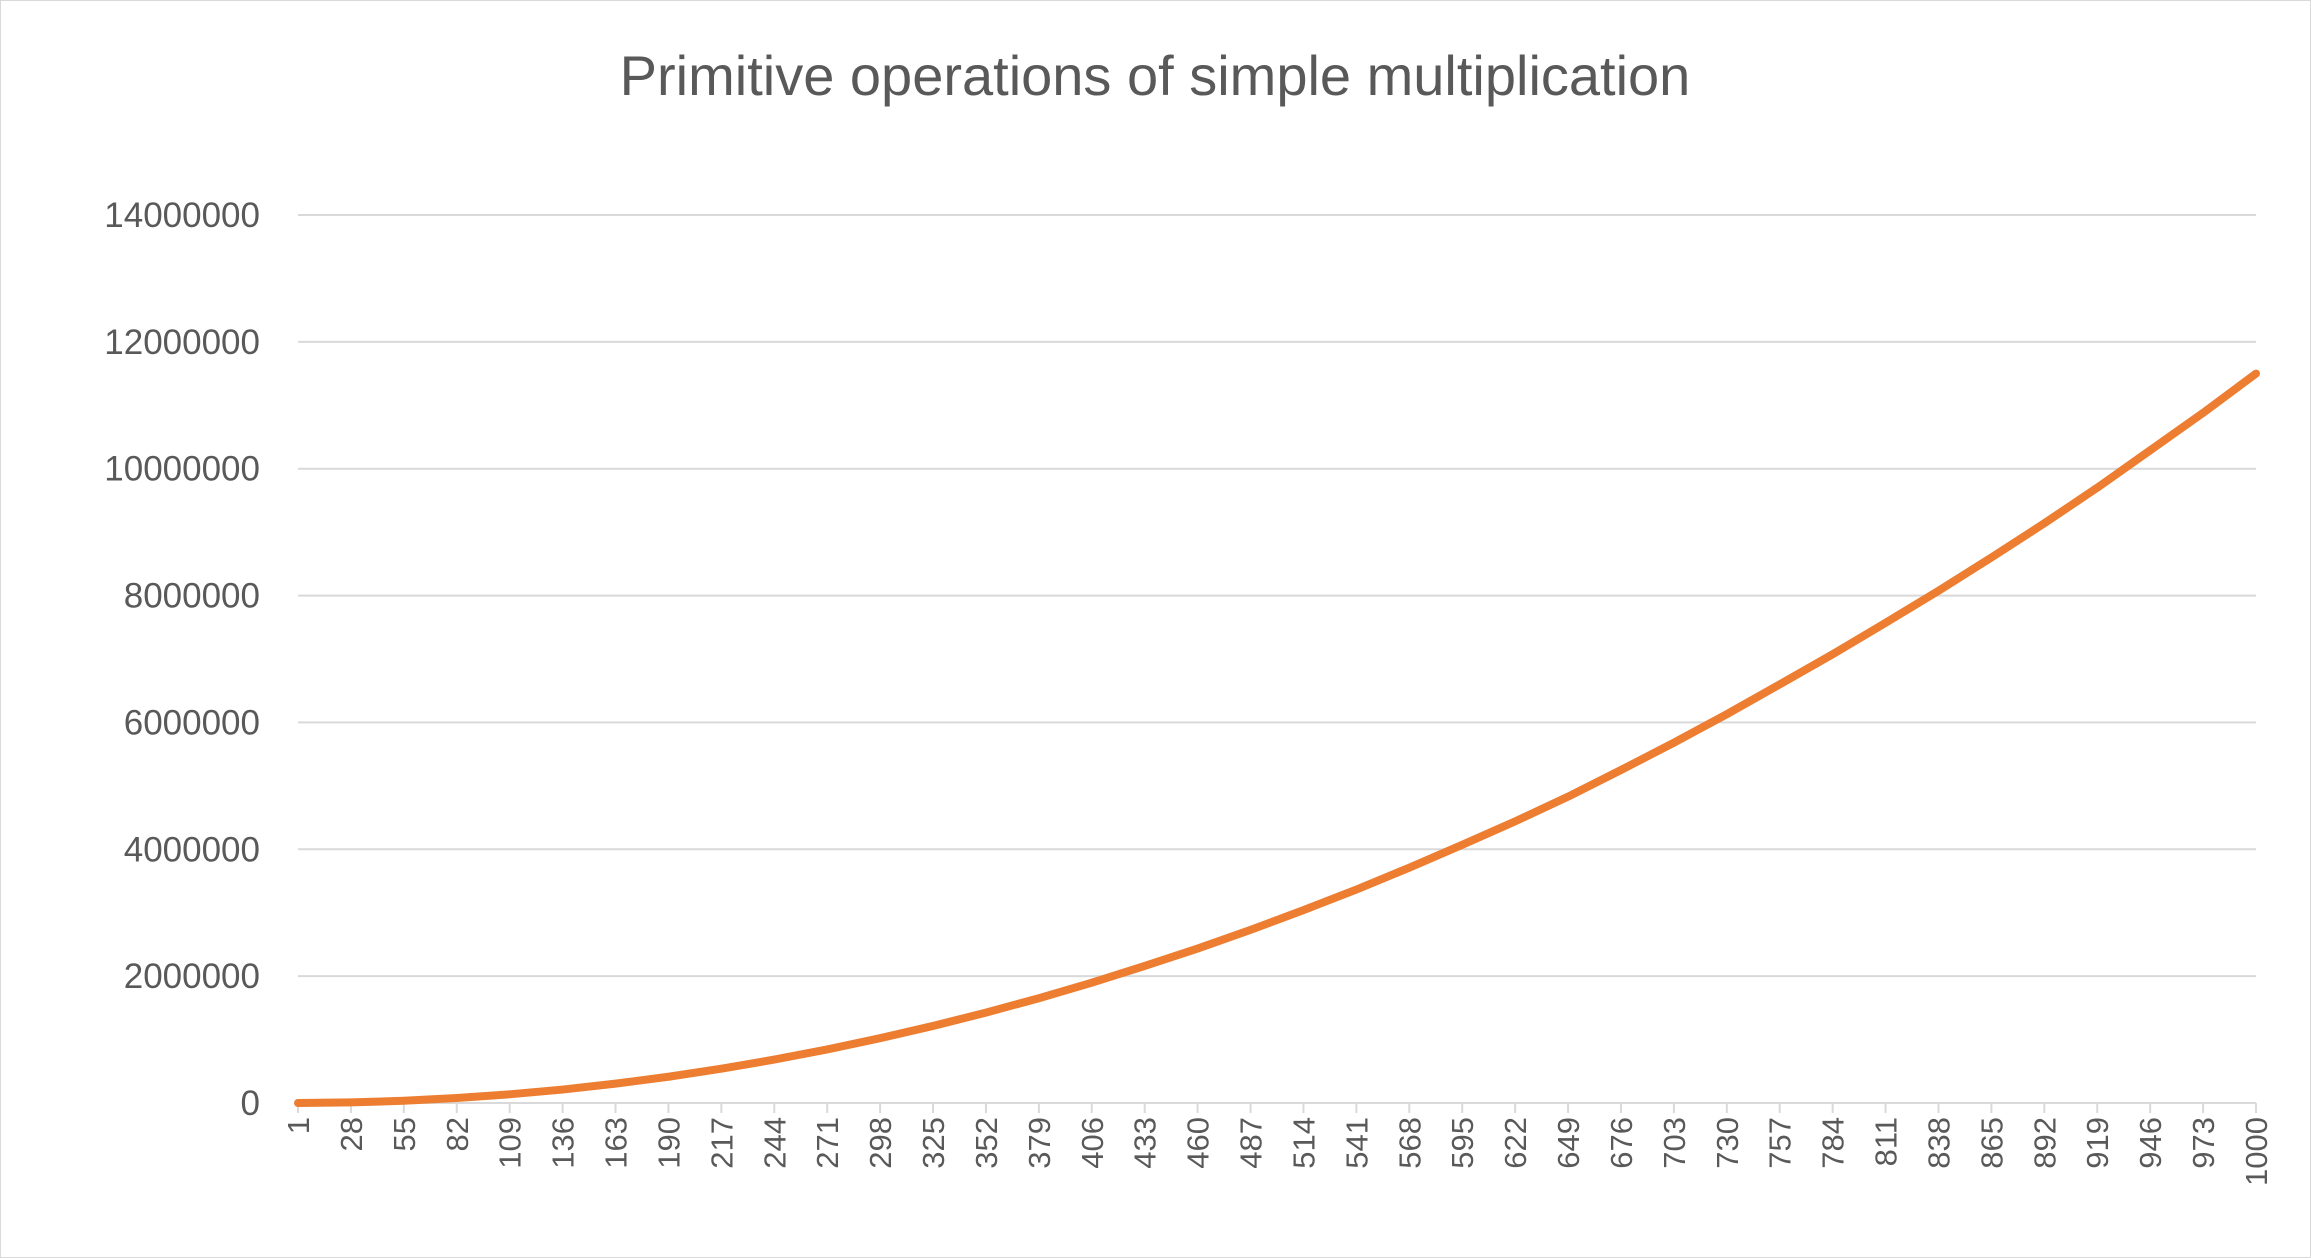 The height and width of the screenshot is (1258, 2311). What do you see at coordinates (721, 1143) in the screenshot?
I see `x-tick-label: 217` at bounding box center [721, 1143].